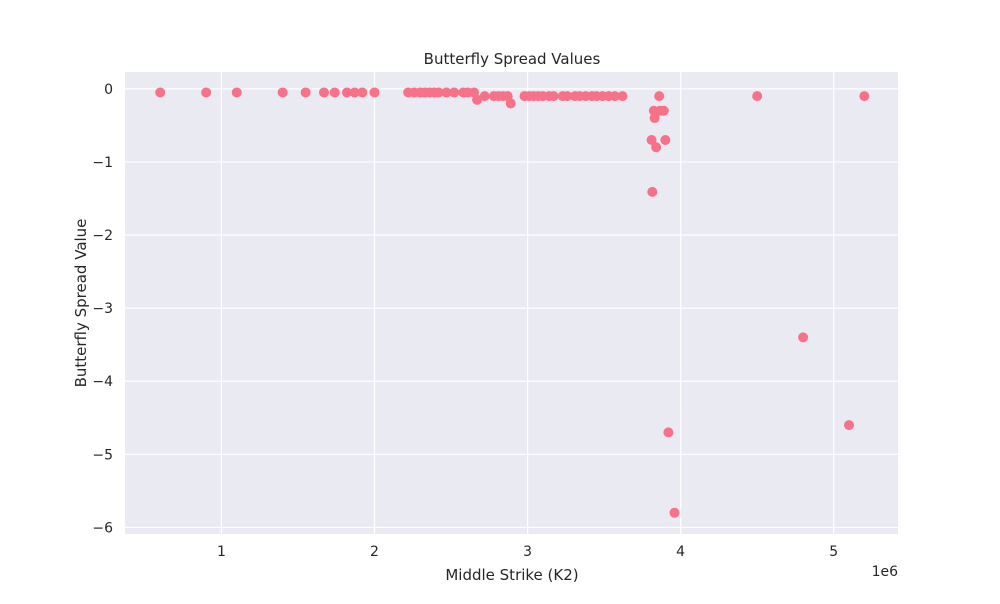 The image size is (1000, 604). I want to click on x-tick-label: 2, so click(374, 552).